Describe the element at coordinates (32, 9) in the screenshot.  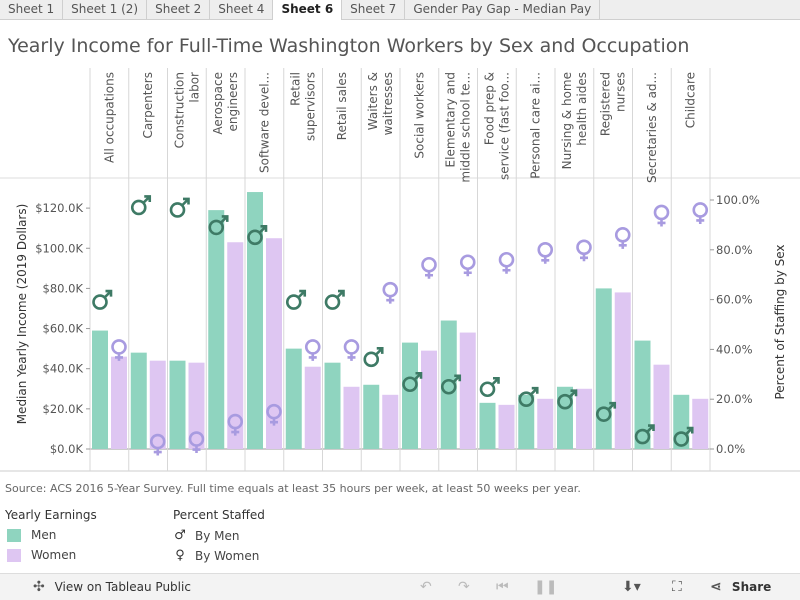
I see `tab-sheet-1: Sheet 1` at that location.